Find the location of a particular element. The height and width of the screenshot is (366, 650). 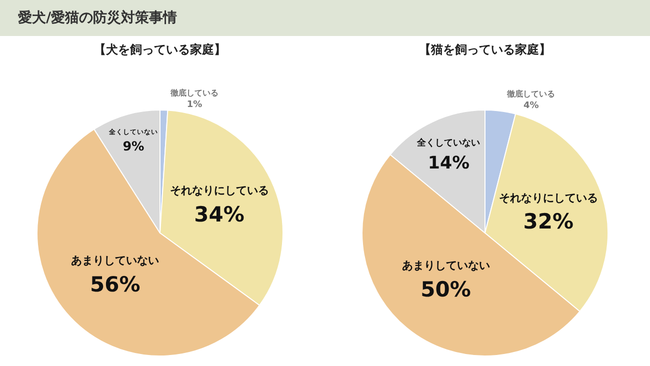

data-label: 9% is located at coordinates (133, 146).